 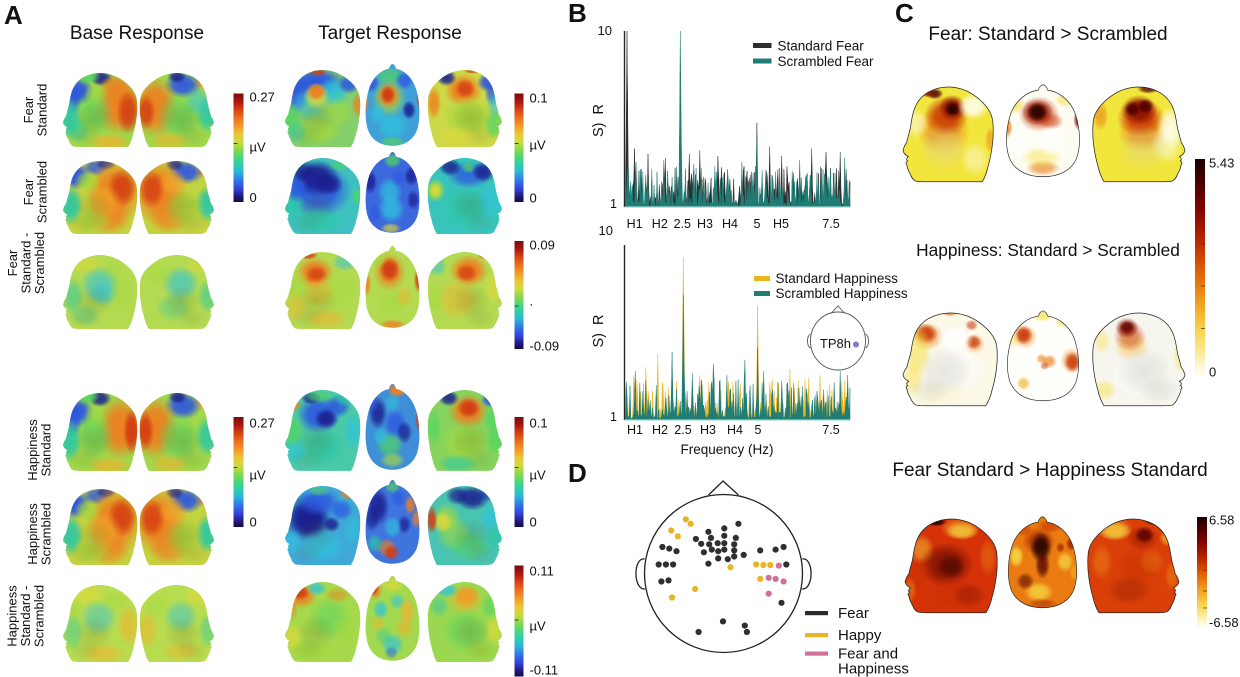 What do you see at coordinates (904, 14) in the screenshot?
I see `svg-text: C` at bounding box center [904, 14].